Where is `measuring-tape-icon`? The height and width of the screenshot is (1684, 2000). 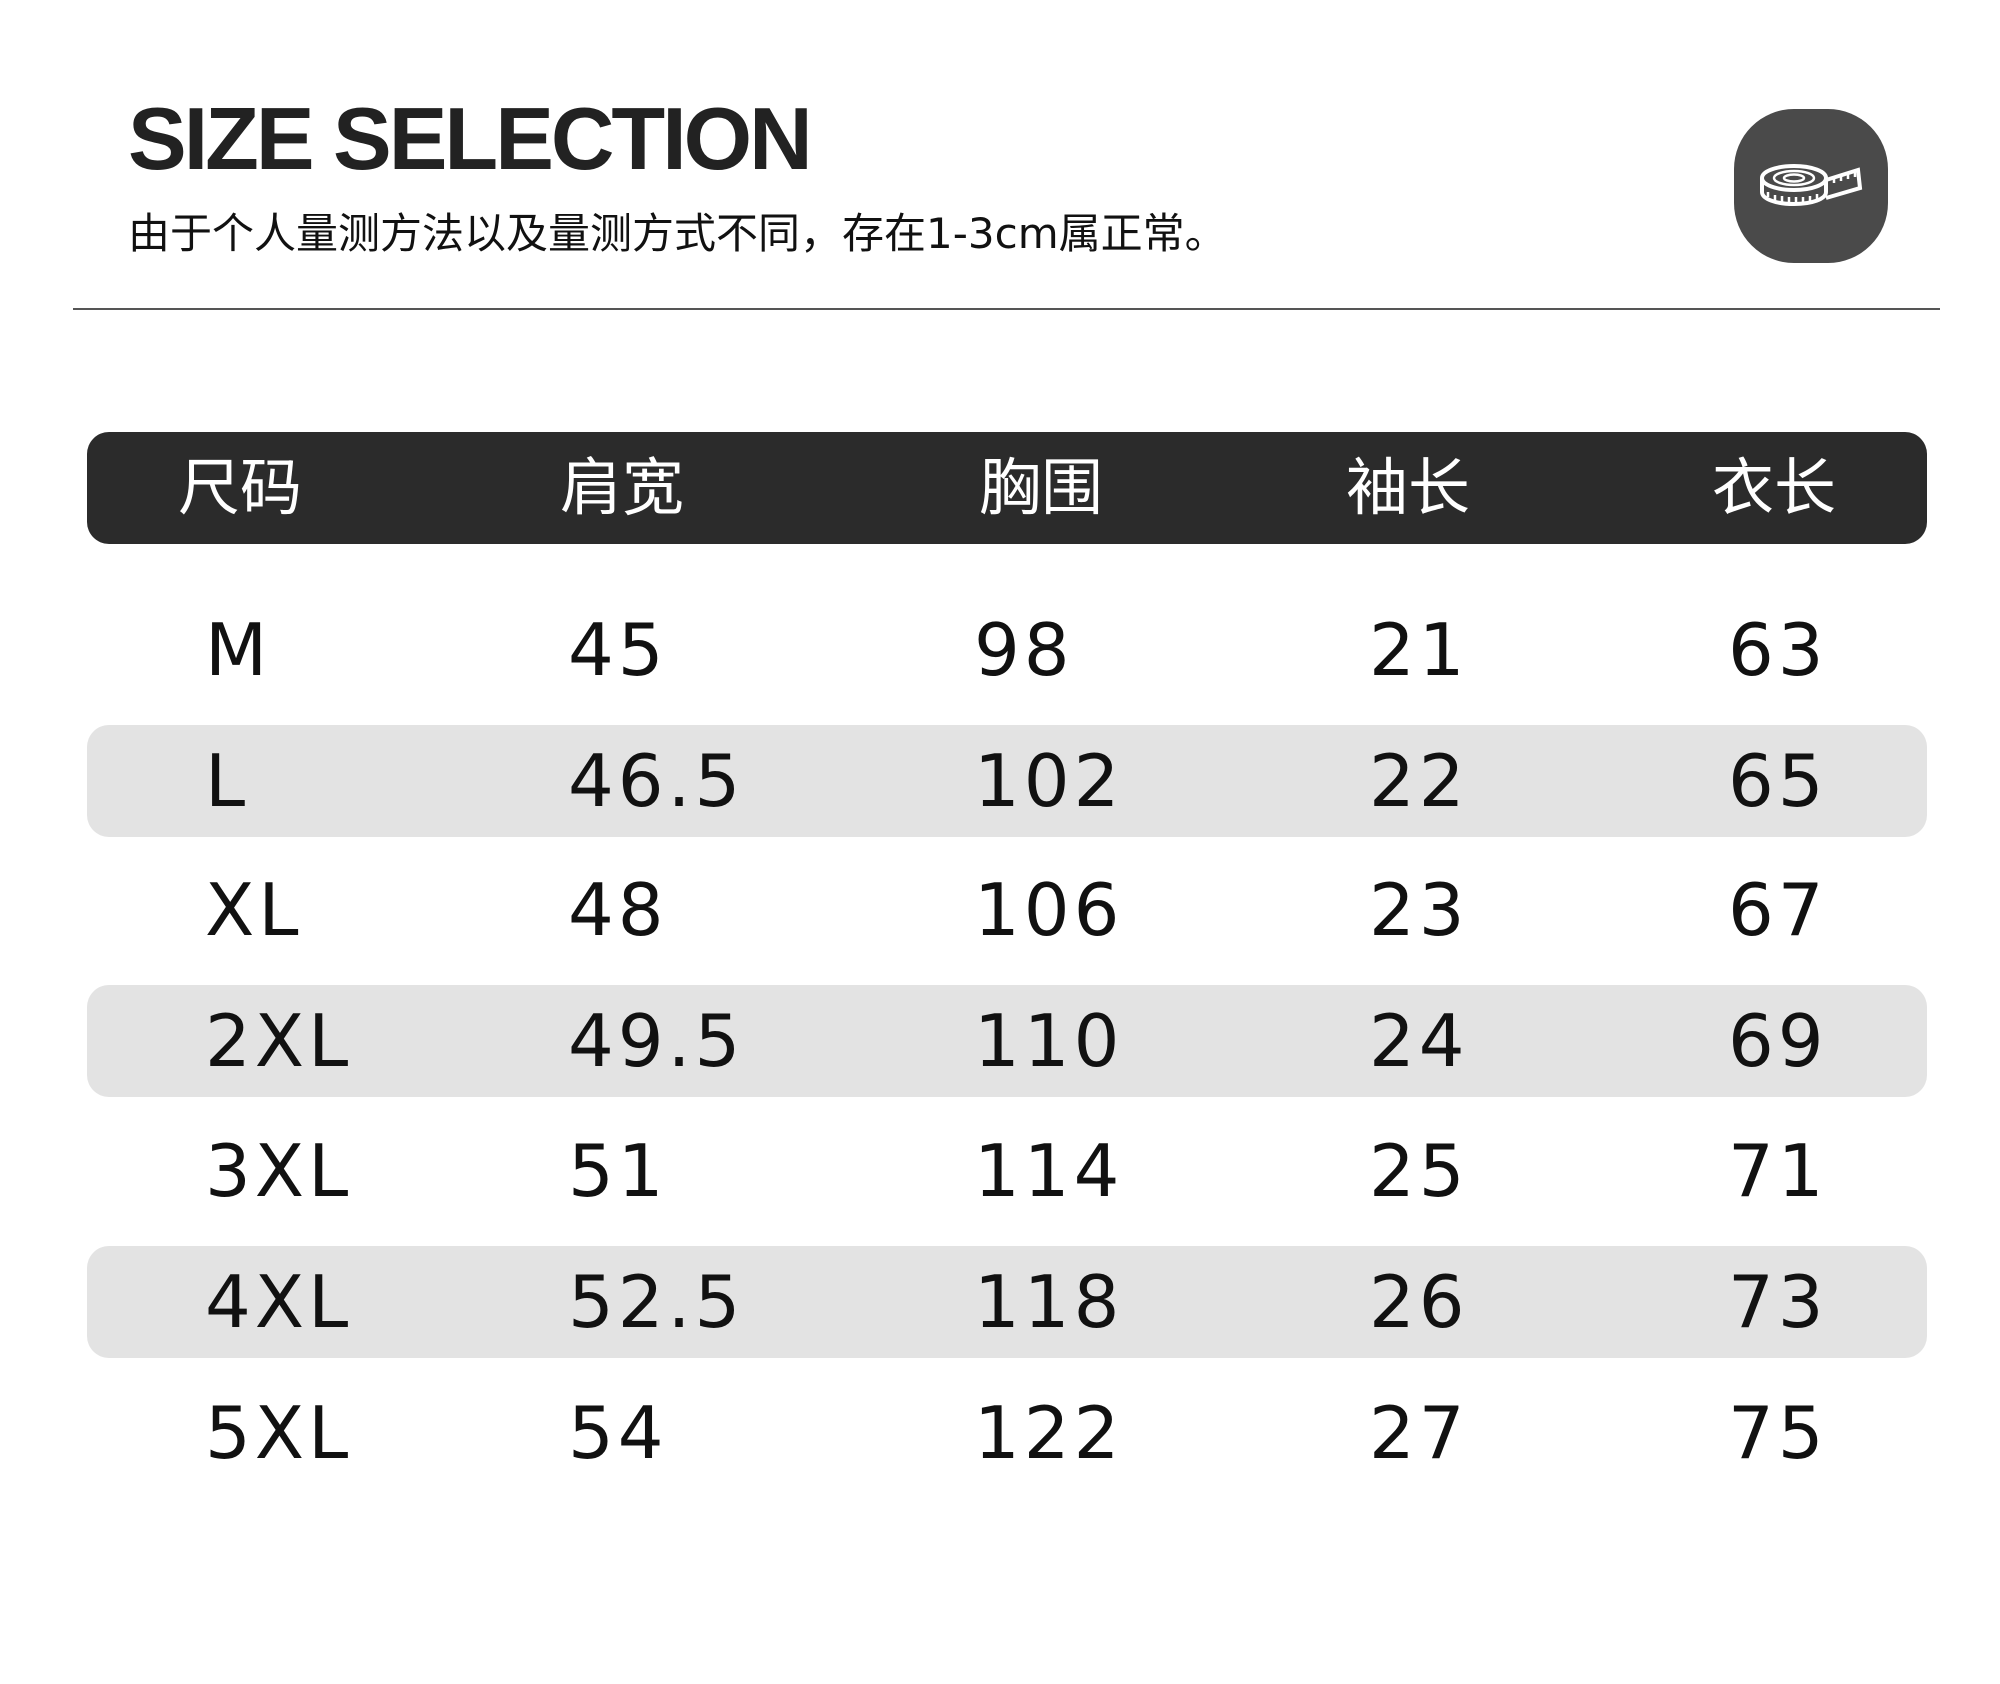
measuring-tape-icon is located at coordinates (1811, 185).